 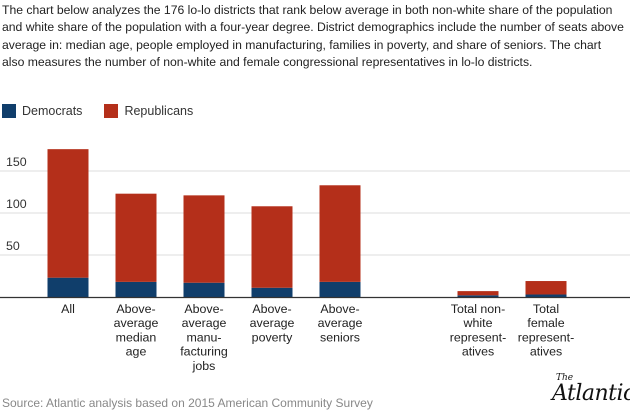 I want to click on legend-swatch-democrats, so click(x=9, y=111).